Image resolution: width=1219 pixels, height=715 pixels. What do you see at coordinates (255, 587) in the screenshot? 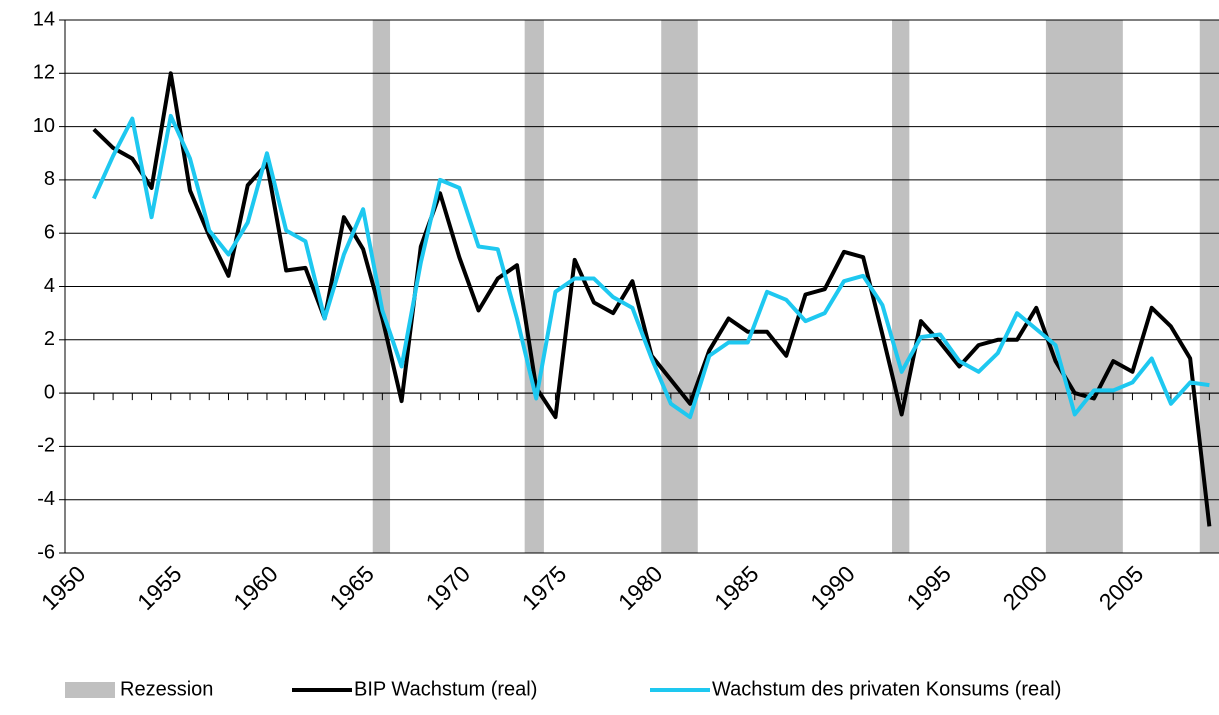
I see `x-tick-label: 1960` at bounding box center [255, 587].